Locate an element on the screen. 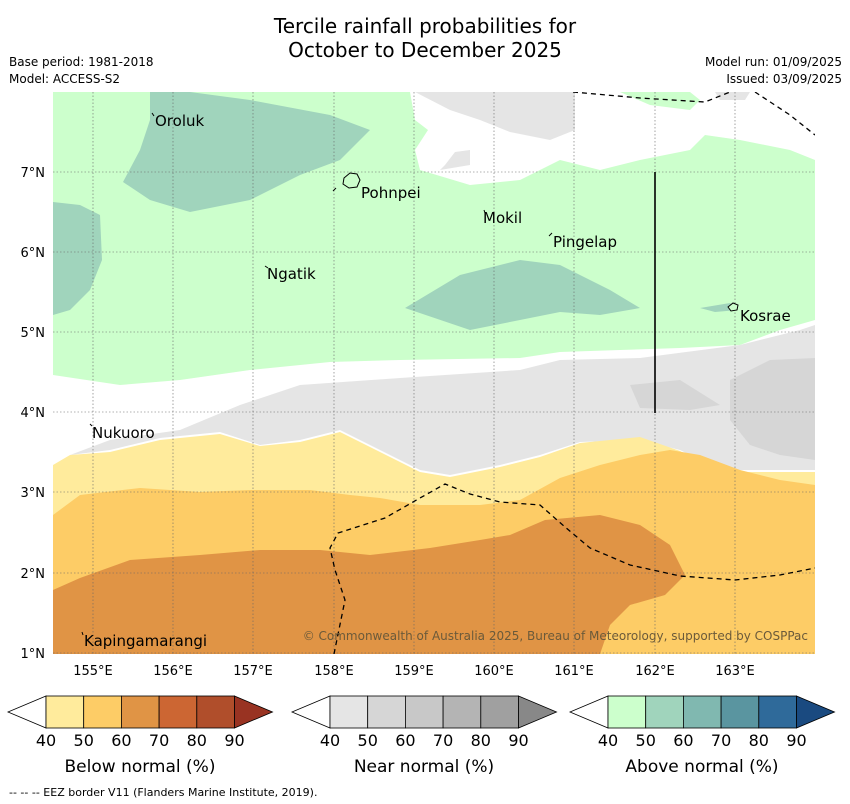 The image size is (850, 804). colorbar-near-normal: 40 50 60 70 80 90 is located at coordinates (424, 722).